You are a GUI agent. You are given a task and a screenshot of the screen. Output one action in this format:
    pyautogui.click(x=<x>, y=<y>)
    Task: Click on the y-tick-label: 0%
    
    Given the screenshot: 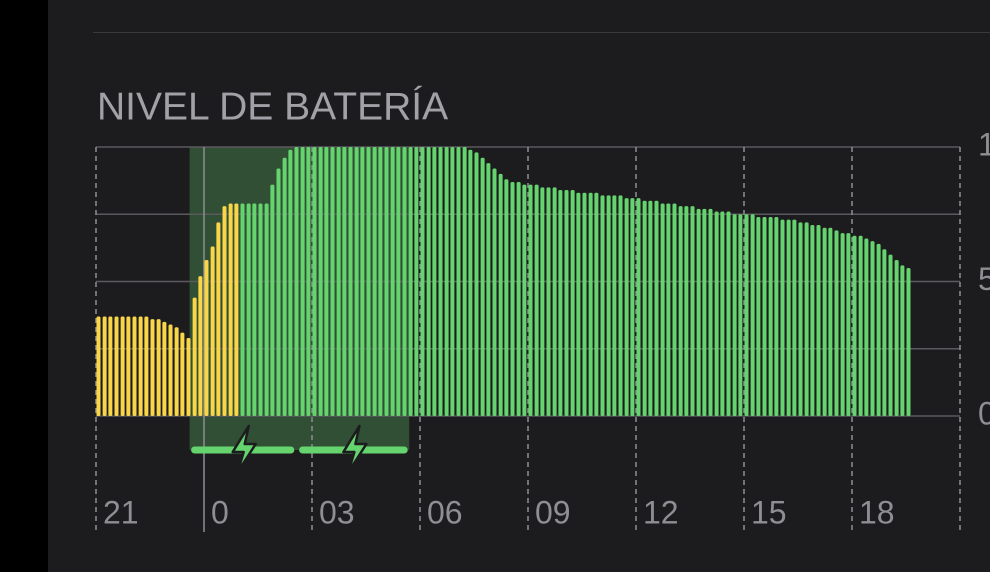 What is the action you would take?
    pyautogui.click(x=984, y=413)
    